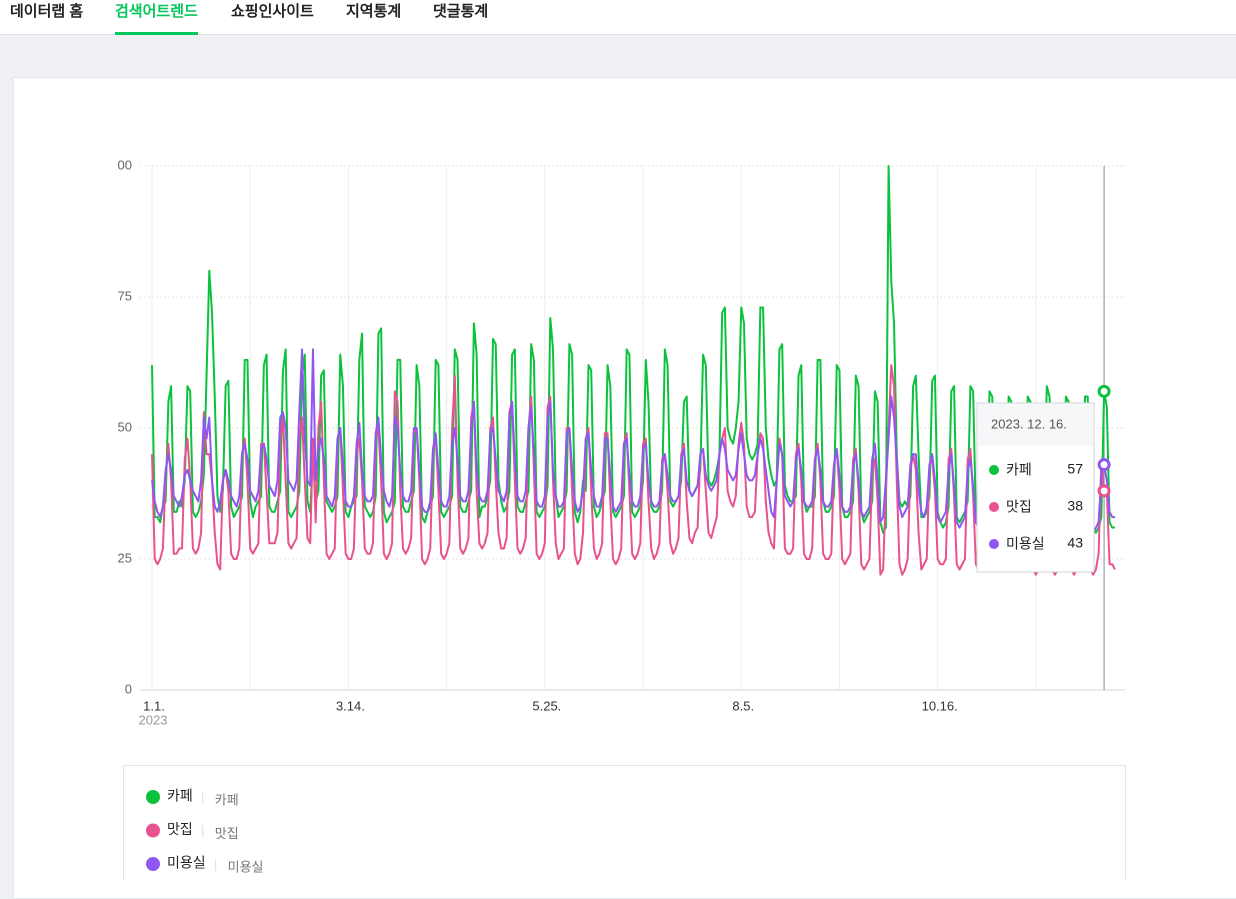 This screenshot has height=899, width=1236. I want to click on x-tick-label: 3.14., so click(350, 705).